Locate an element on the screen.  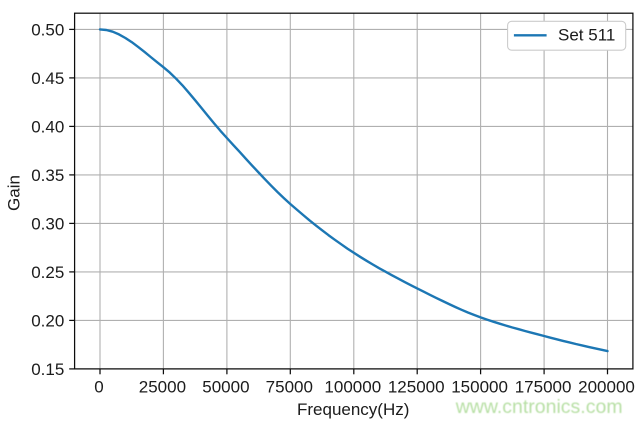
svg-text: 150000 is located at coordinates (479, 386).